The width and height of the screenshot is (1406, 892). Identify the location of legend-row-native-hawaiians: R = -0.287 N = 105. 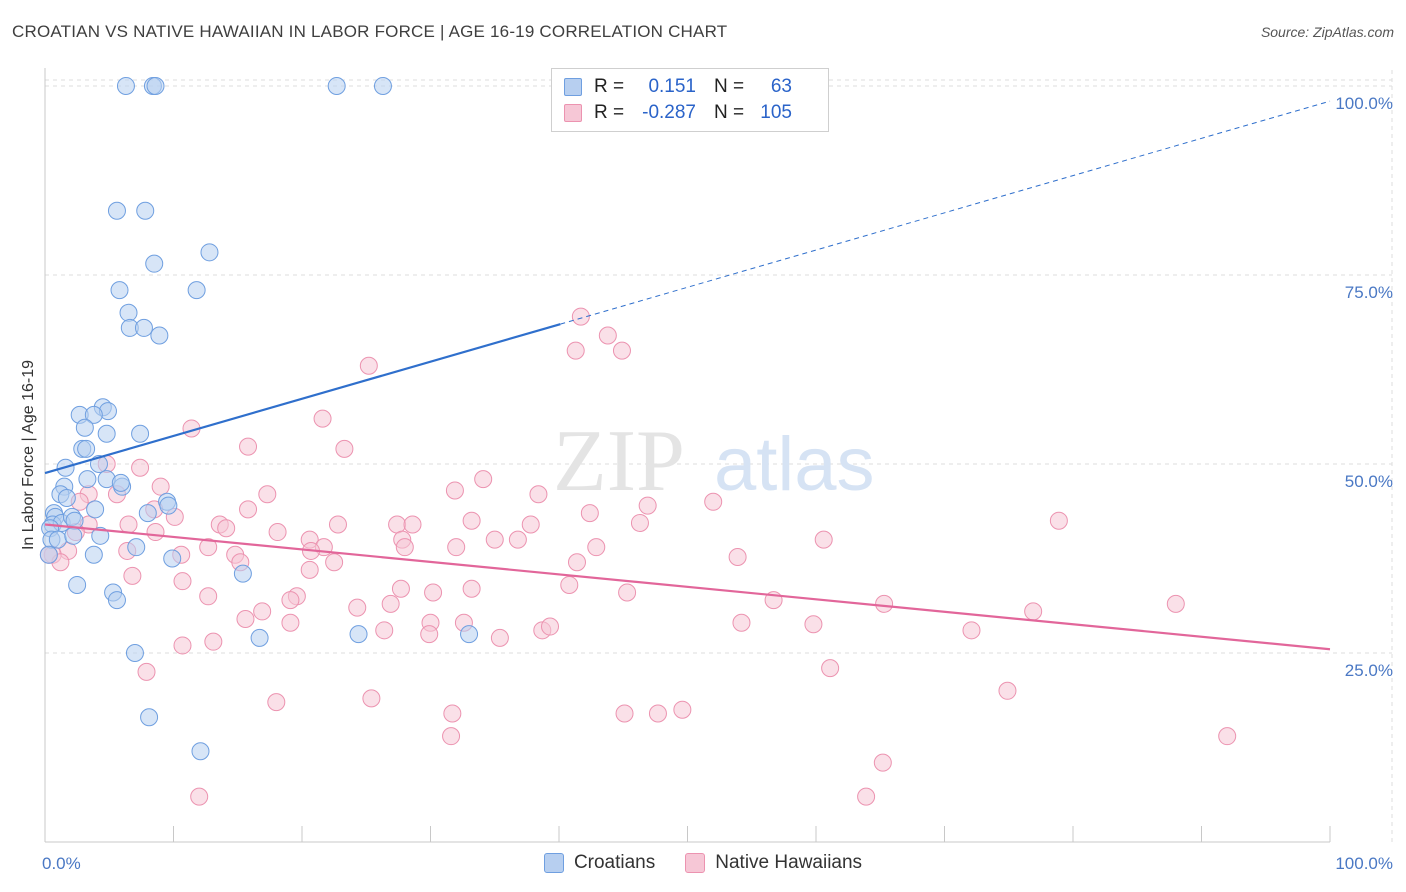
(678, 113).